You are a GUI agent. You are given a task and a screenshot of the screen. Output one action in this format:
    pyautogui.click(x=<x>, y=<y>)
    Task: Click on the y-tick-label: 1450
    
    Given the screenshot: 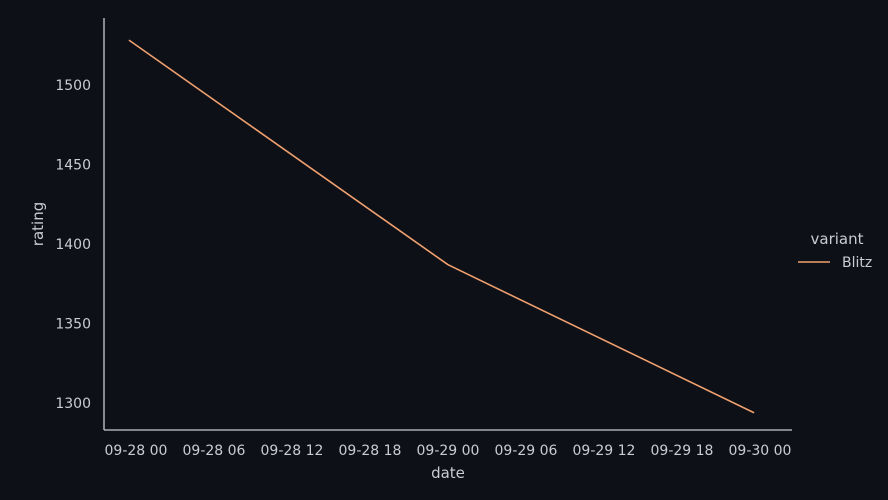 What is the action you would take?
    pyautogui.click(x=73, y=166)
    